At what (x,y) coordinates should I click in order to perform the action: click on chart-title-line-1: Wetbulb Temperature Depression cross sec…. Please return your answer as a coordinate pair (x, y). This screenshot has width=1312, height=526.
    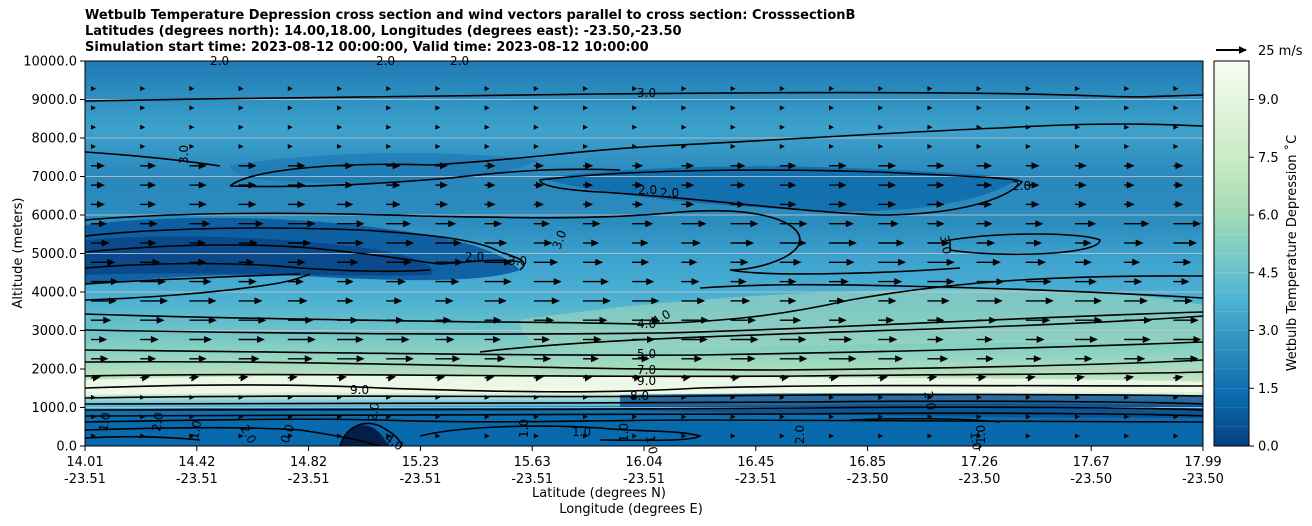
    Looking at the image, I should click on (470, 15).